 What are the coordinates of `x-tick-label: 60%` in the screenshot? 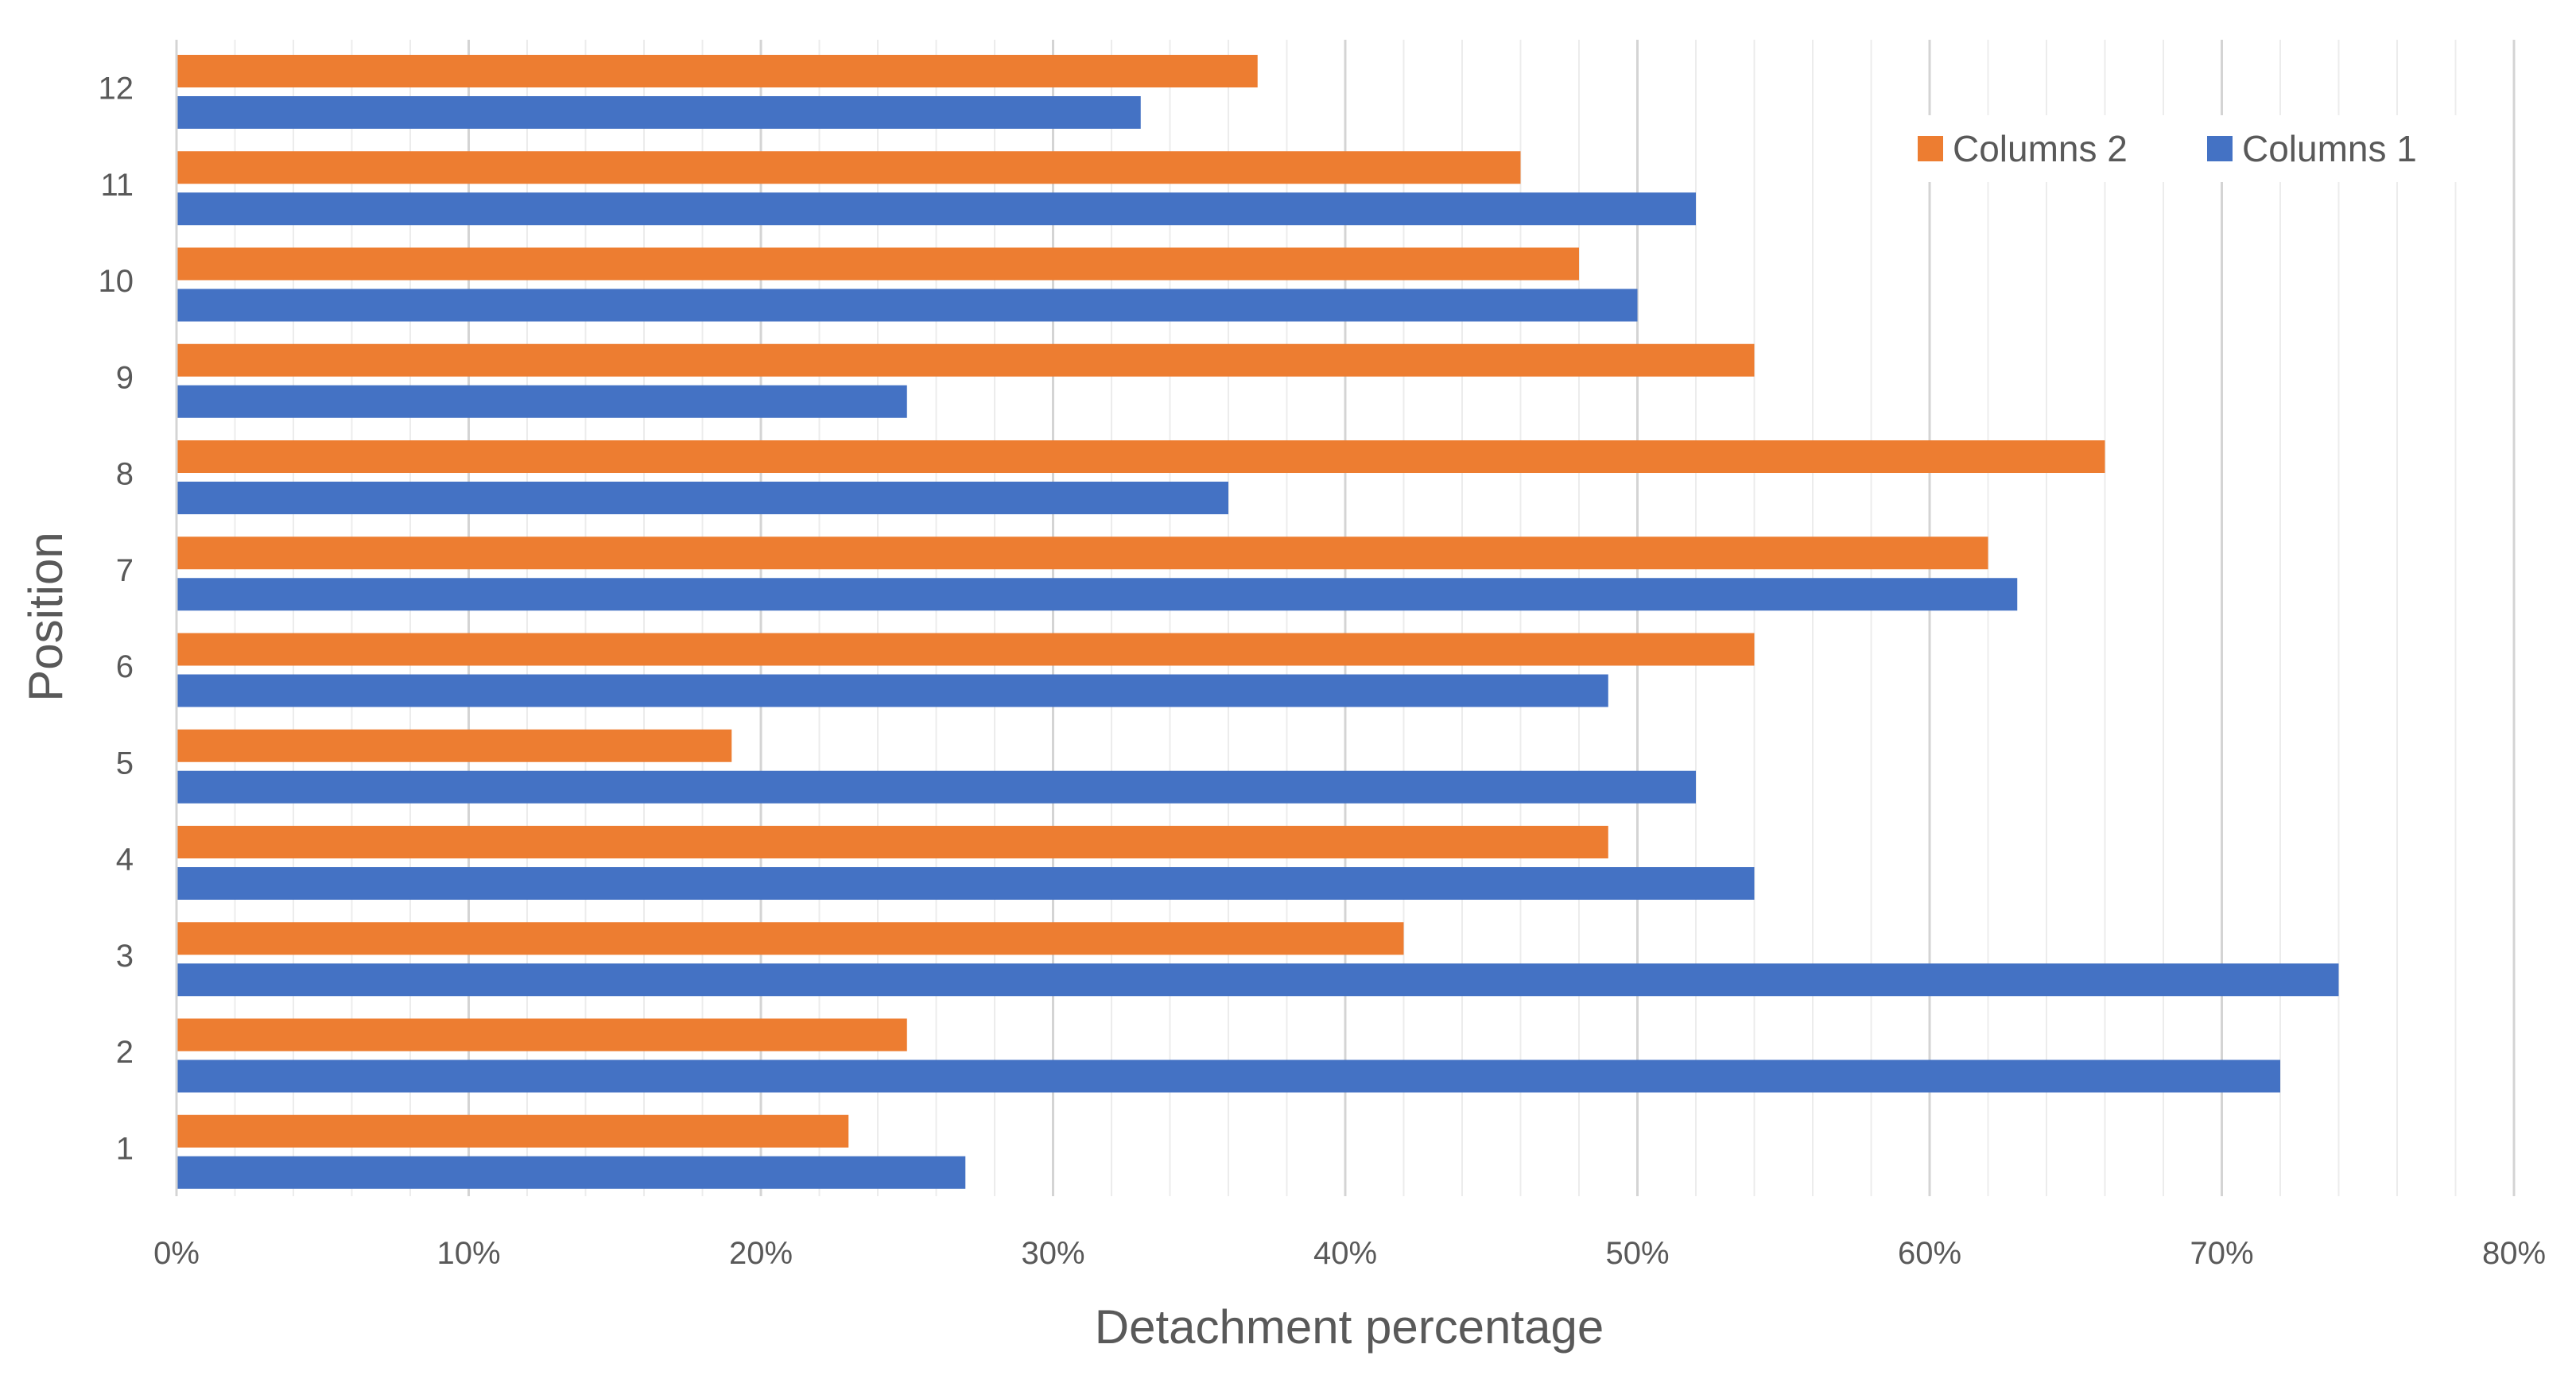 It's located at (1929, 1253).